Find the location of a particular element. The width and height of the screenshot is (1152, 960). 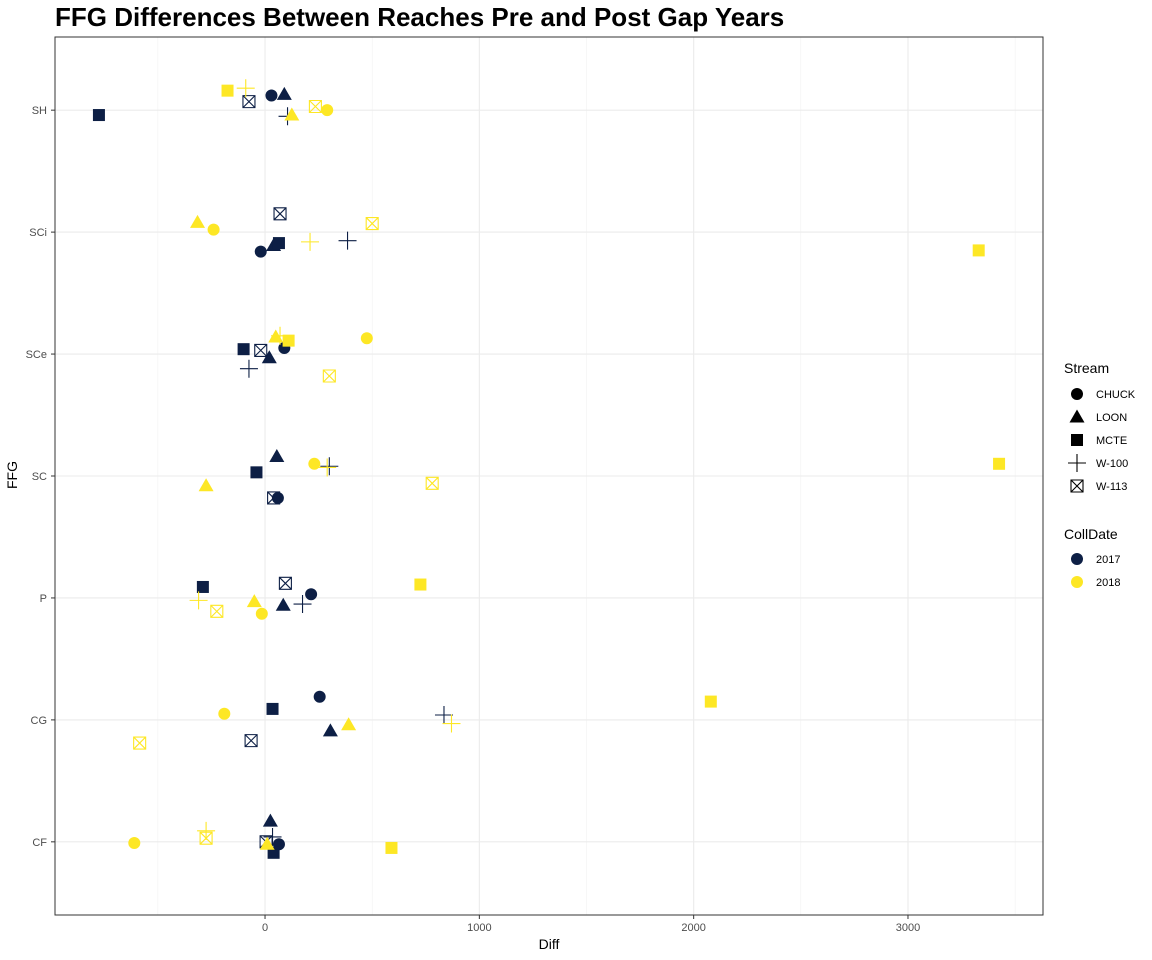

legend-label: 2018 is located at coordinates (1108, 583).